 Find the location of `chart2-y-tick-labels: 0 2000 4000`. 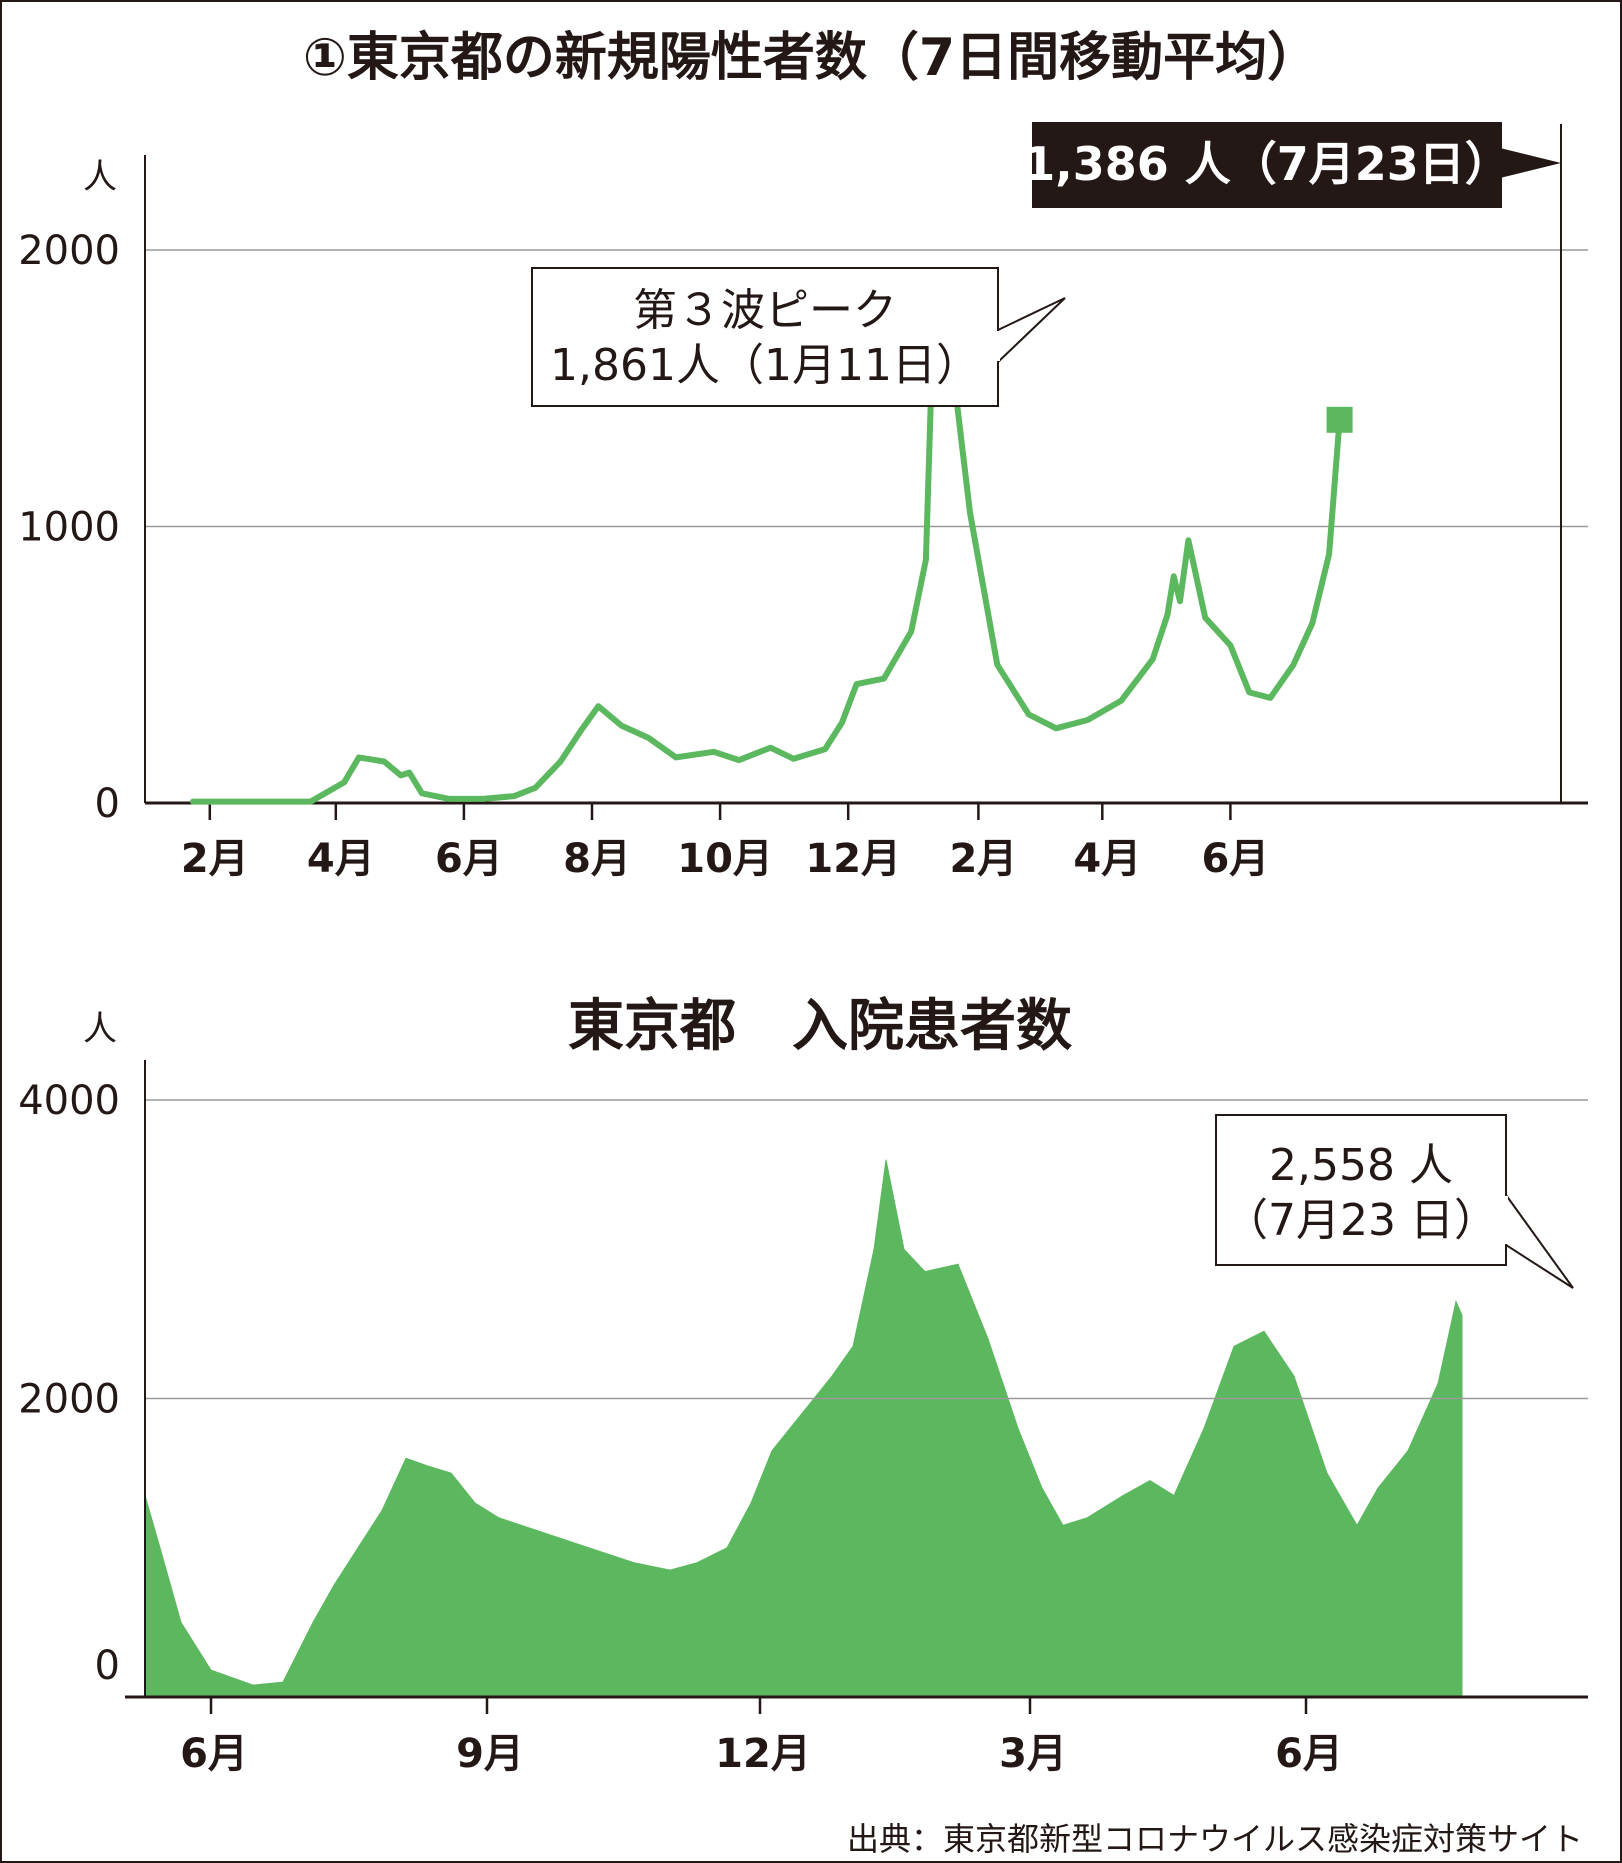

chart2-y-tick-labels: 0 2000 4000 is located at coordinates (69, 1383).